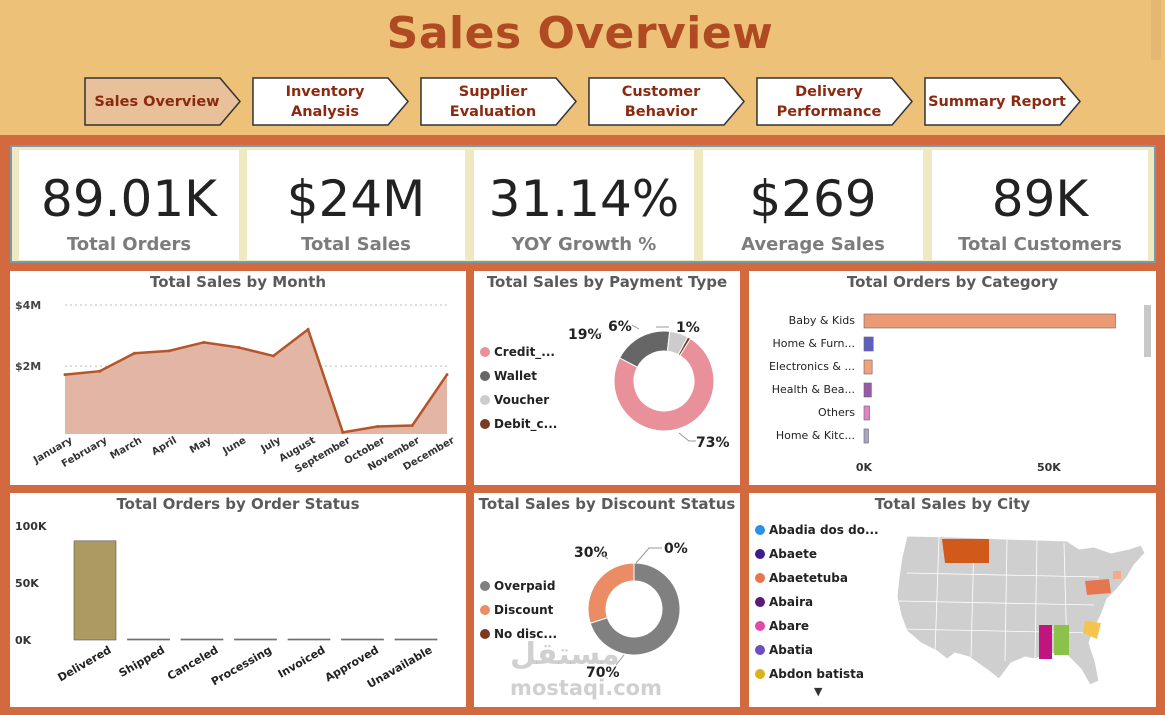  I want to click on nav-button-sales-overview: Sales Overview, so click(163, 101).